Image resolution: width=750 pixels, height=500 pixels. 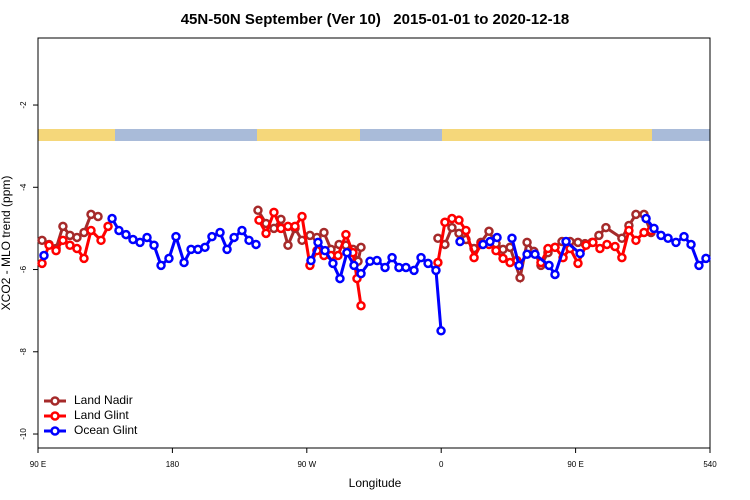 What do you see at coordinates (103, 400) in the screenshot?
I see `legend-label: Land Nadir` at bounding box center [103, 400].